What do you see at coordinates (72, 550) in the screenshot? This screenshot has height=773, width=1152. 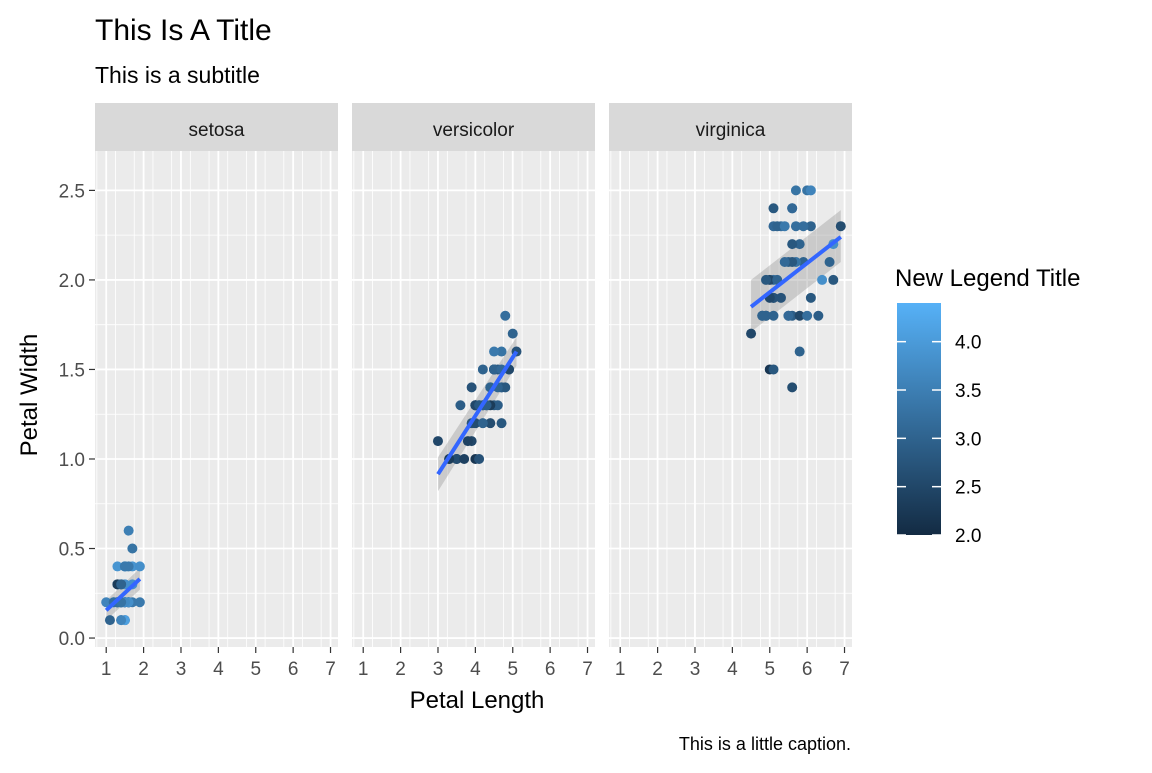 I see `y-tick-label: 0.5` at bounding box center [72, 550].